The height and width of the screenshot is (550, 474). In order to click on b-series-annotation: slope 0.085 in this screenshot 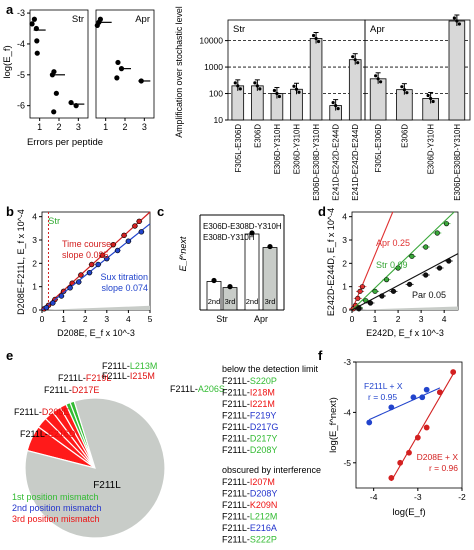, I will do `click(85, 255)`.